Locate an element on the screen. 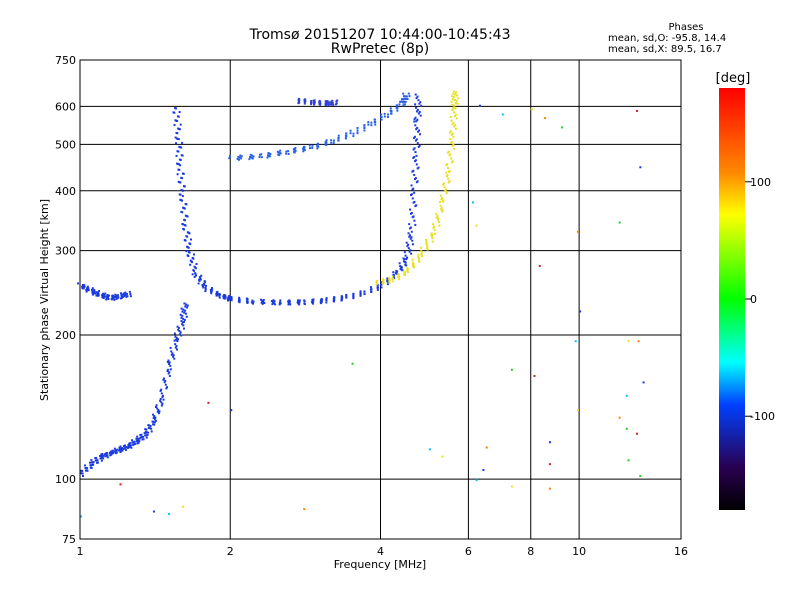 Image resolution: width=800 pixels, height=600 pixels. y-tick-labels: 75 100 200 300 400 500 600 750 is located at coordinates (65, 300).